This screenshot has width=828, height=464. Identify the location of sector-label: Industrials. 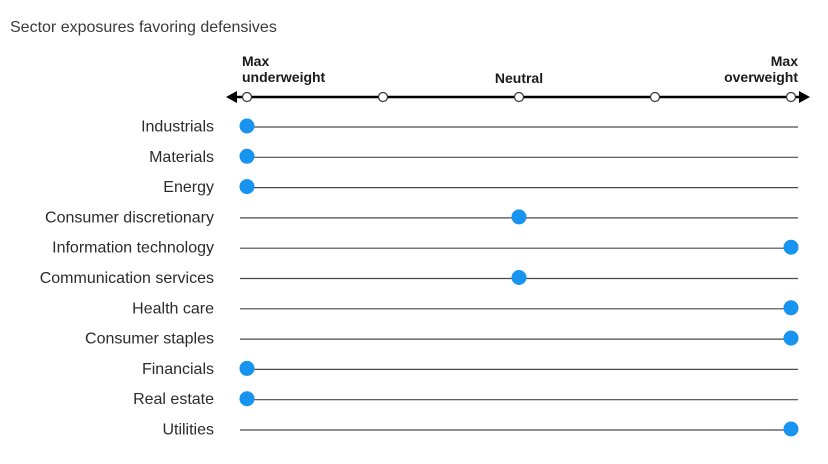
(177, 127).